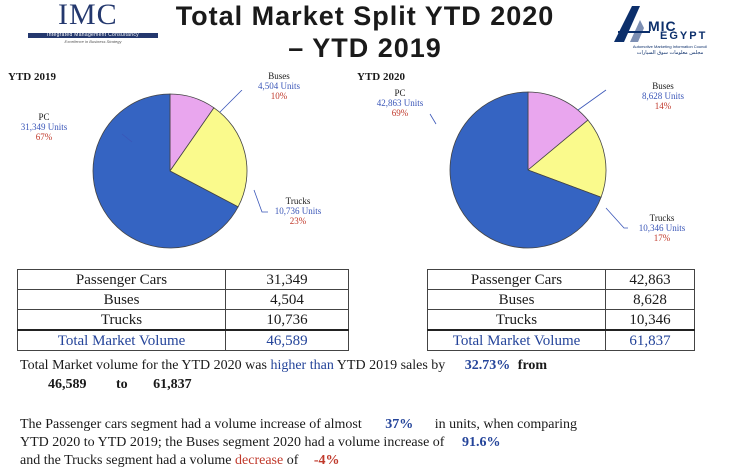 This screenshot has width=747, height=472. What do you see at coordinates (287, 299) in the screenshot?
I see `row-value: 4,504` at bounding box center [287, 299].